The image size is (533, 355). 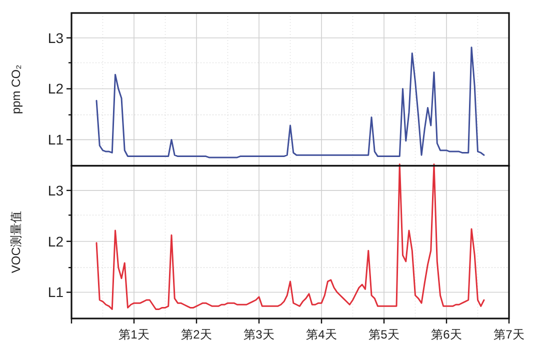 What do you see at coordinates (16, 242) in the screenshot?
I see `y-axis-title: VOC测量值` at bounding box center [16, 242].